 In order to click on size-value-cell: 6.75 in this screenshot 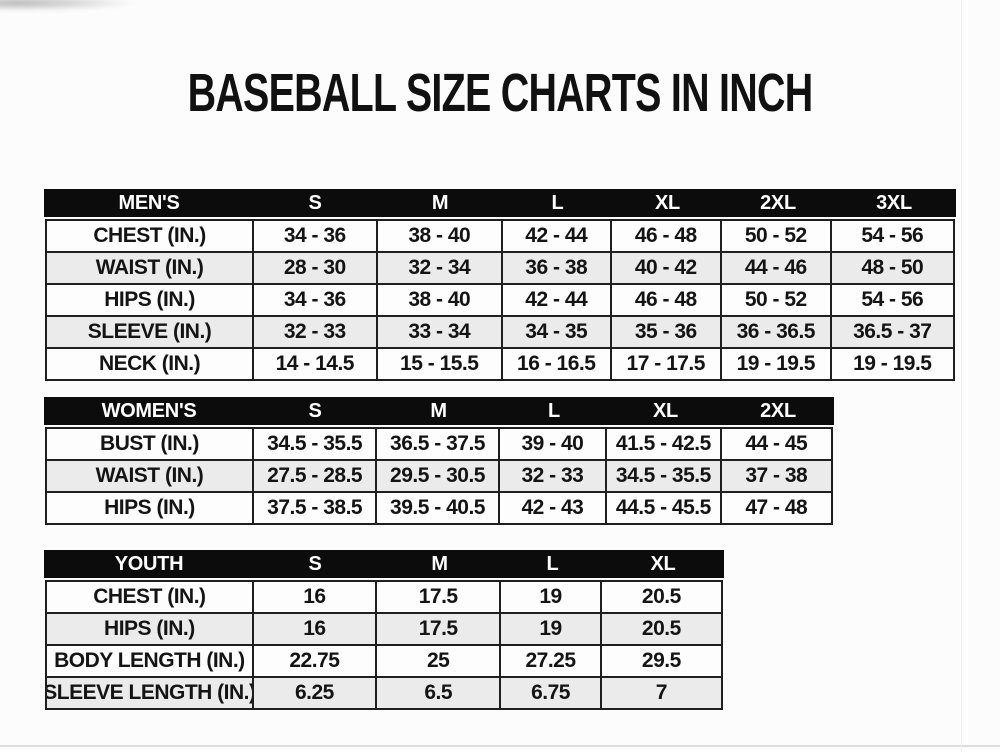, I will do `click(551, 693)`.